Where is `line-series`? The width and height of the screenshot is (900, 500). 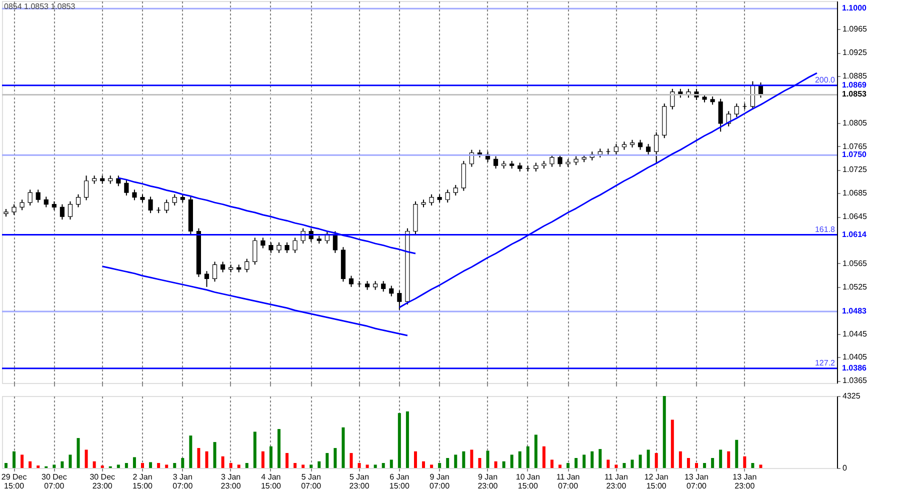 line-series is located at coordinates (255, 301).